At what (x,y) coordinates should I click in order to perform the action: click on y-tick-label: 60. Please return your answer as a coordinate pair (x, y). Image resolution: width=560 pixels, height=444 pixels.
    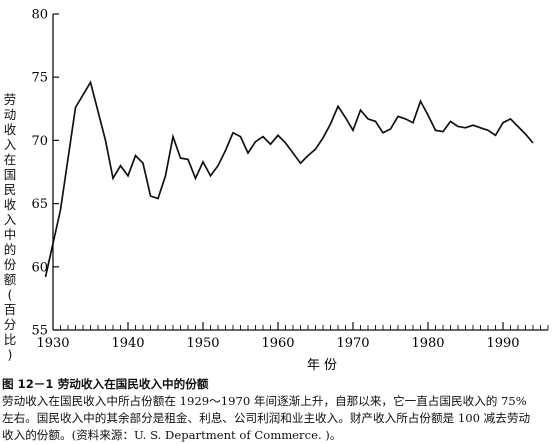
    Looking at the image, I should click on (39, 267).